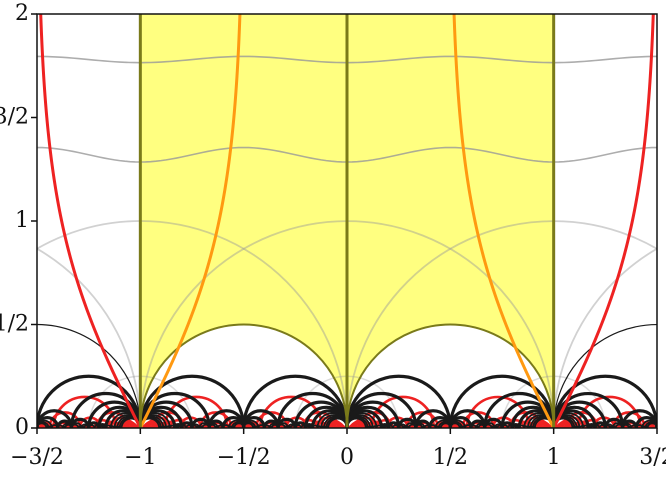 The image size is (666, 484). What do you see at coordinates (14, 324) in the screenshot?
I see `y-tick-label: 1/2` at bounding box center [14, 324].